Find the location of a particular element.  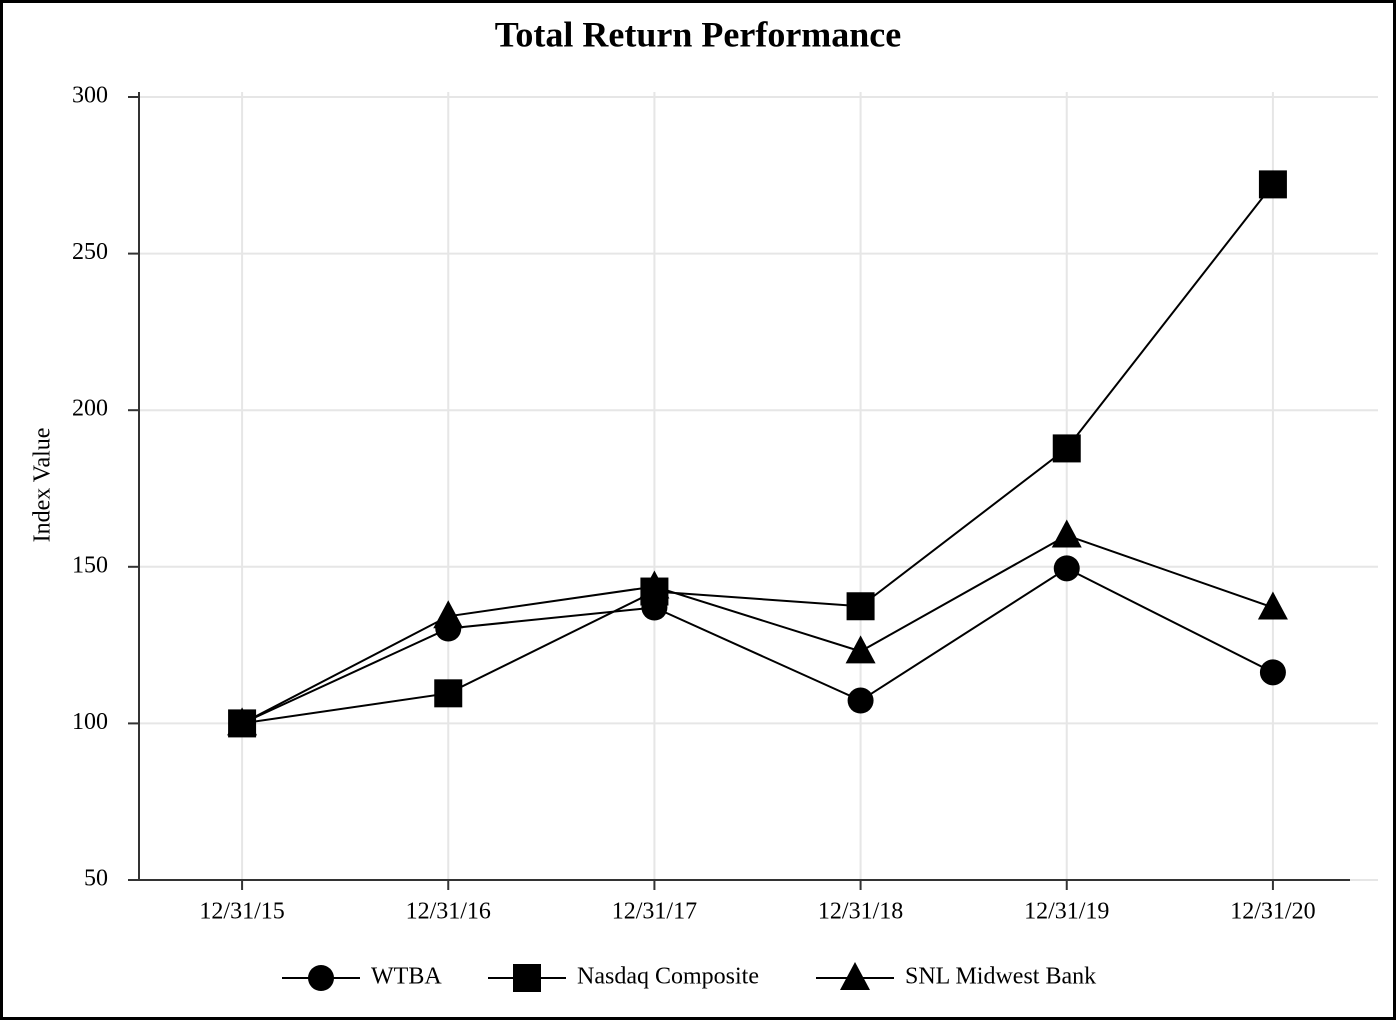

x-tick-label: 12/31/17 is located at coordinates (654, 912).